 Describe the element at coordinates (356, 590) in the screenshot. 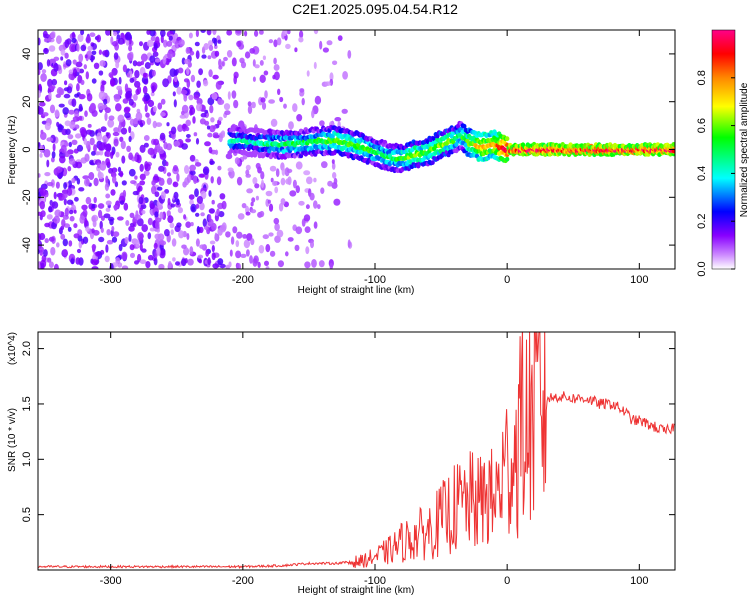

I see `snr-x-label: Height of straight line (km)` at that location.